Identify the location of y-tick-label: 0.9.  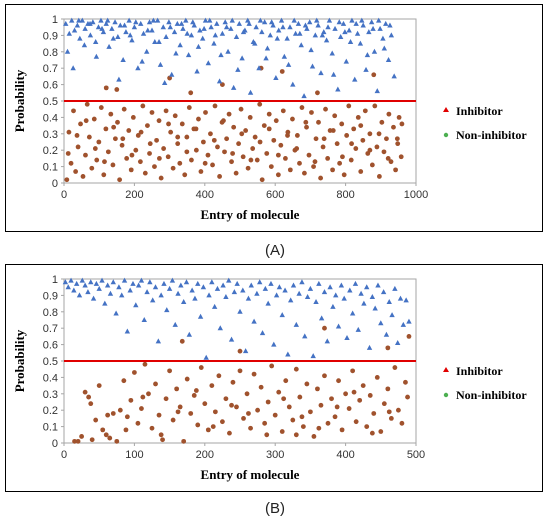
(50, 296).